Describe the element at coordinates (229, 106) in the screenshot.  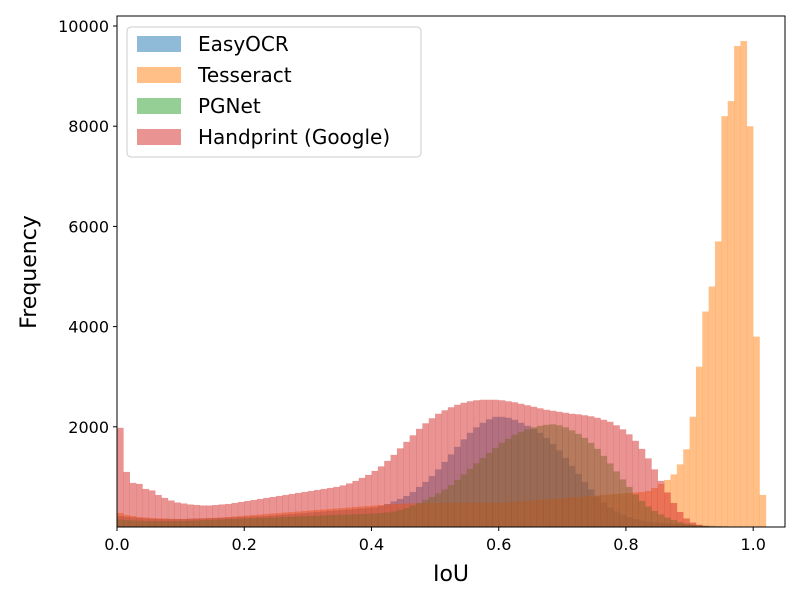
I see `legend-label: PGNet` at that location.